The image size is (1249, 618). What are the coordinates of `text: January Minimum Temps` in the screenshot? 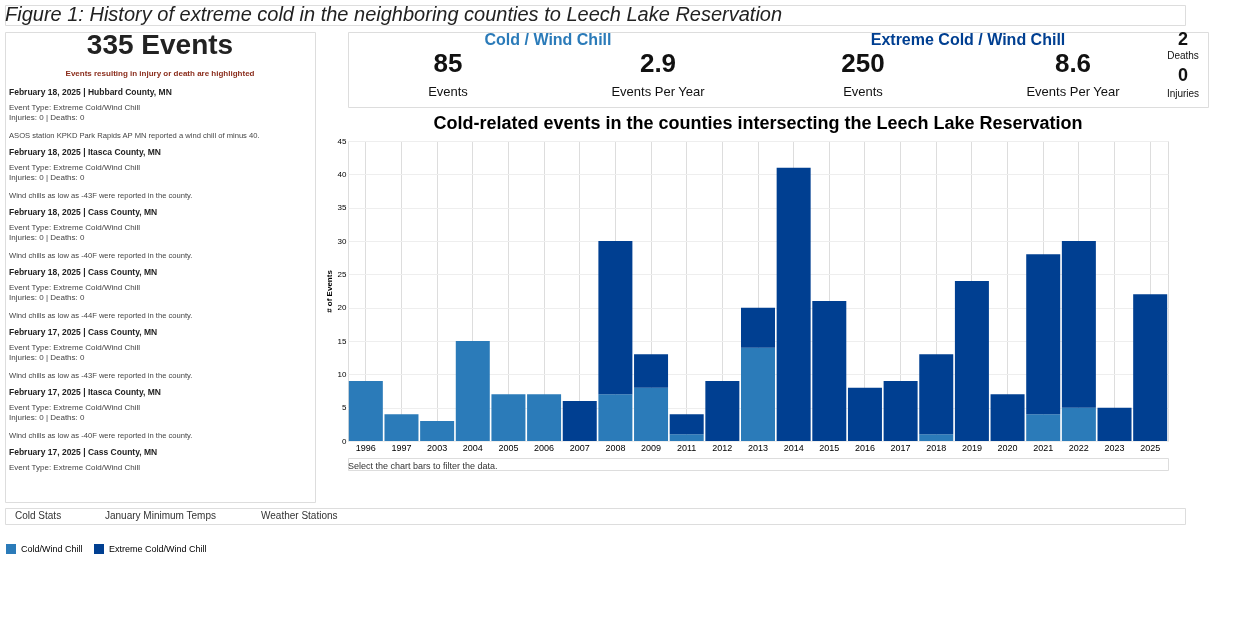 It's located at (160, 515).